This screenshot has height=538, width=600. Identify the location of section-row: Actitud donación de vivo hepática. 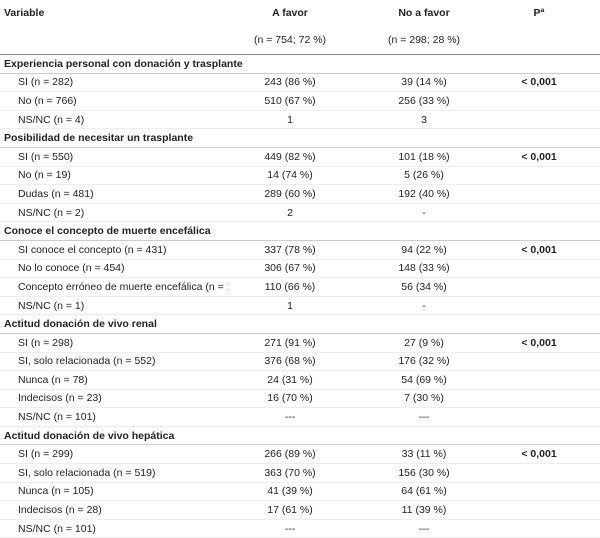
(300, 435).